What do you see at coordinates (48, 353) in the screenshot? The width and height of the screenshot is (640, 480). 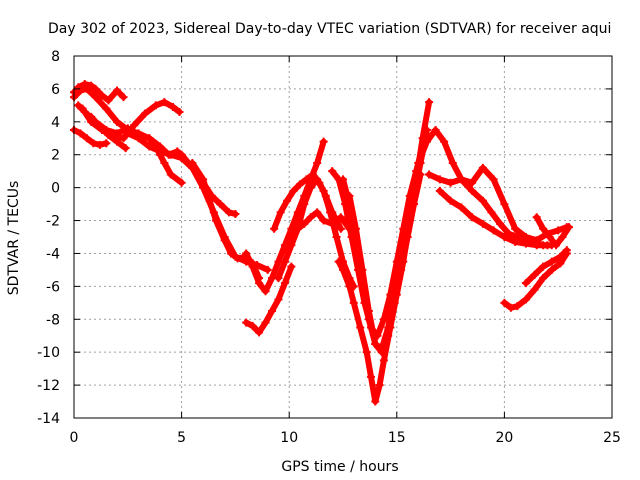 I see `y-tick-label: -10` at bounding box center [48, 353].